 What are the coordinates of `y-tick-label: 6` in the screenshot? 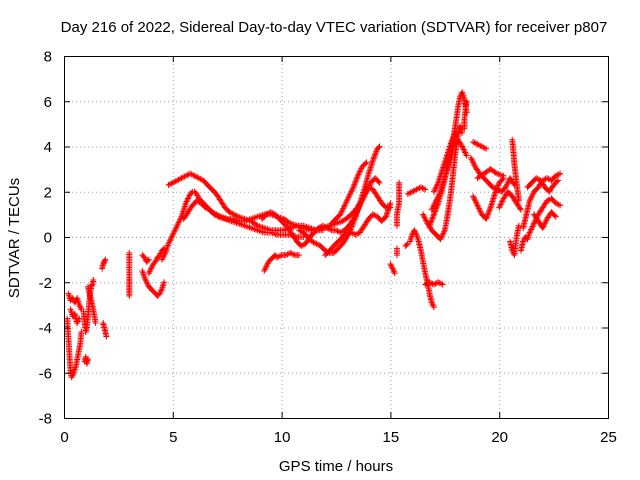 It's located at (48, 102).